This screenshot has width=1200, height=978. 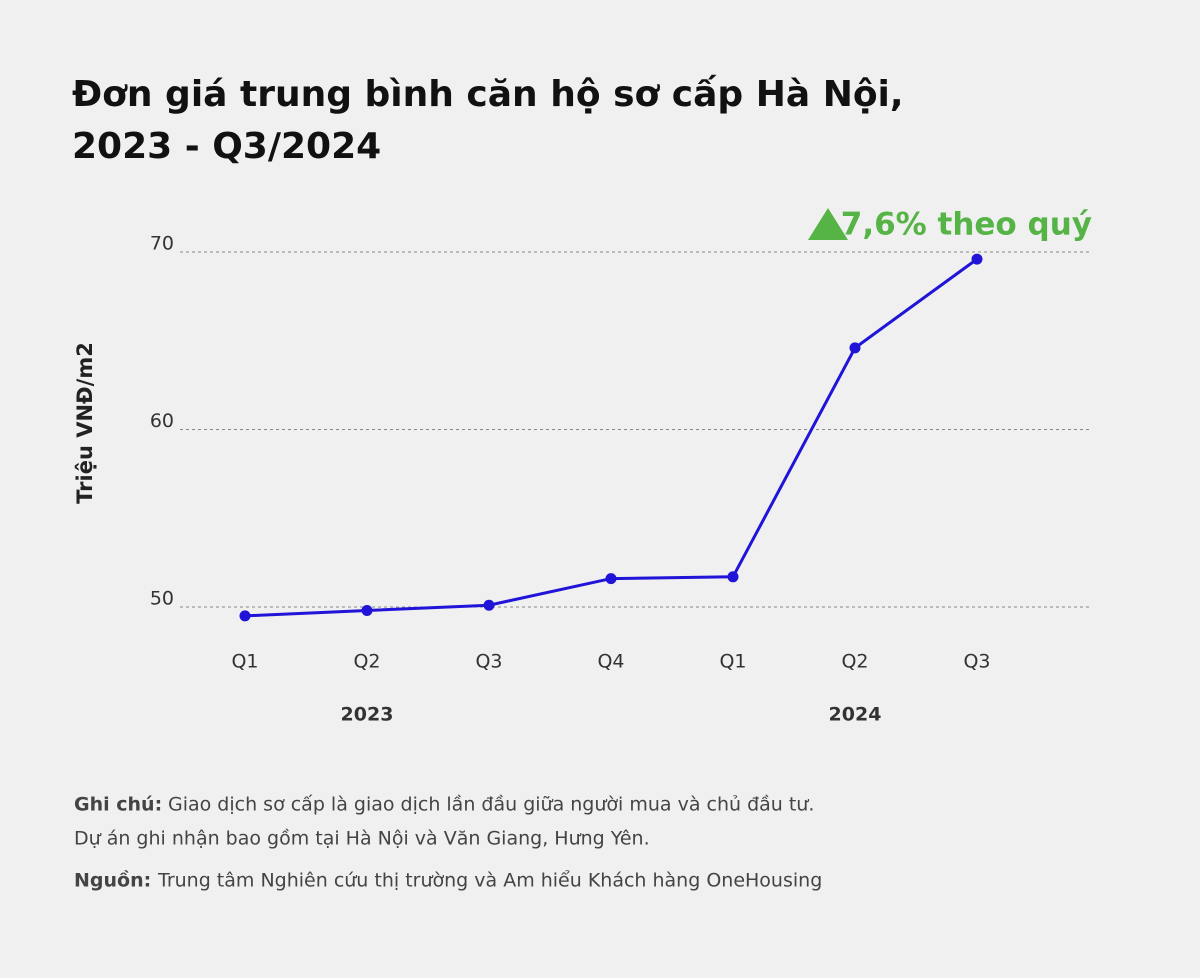 I want to click on note-label: Ghi chú:, so click(x=118, y=805).